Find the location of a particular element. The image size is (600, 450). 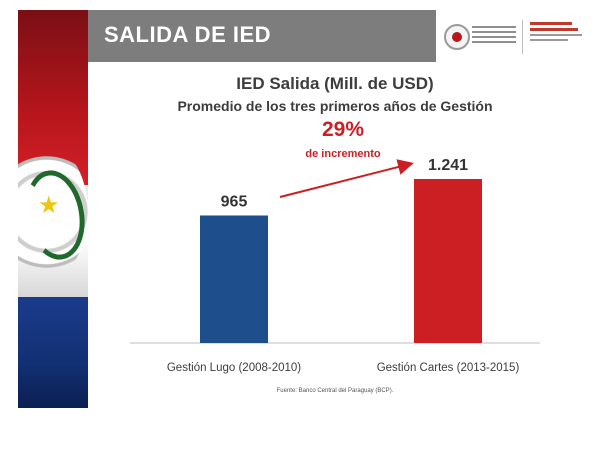

logo-divider is located at coordinates (522, 37).